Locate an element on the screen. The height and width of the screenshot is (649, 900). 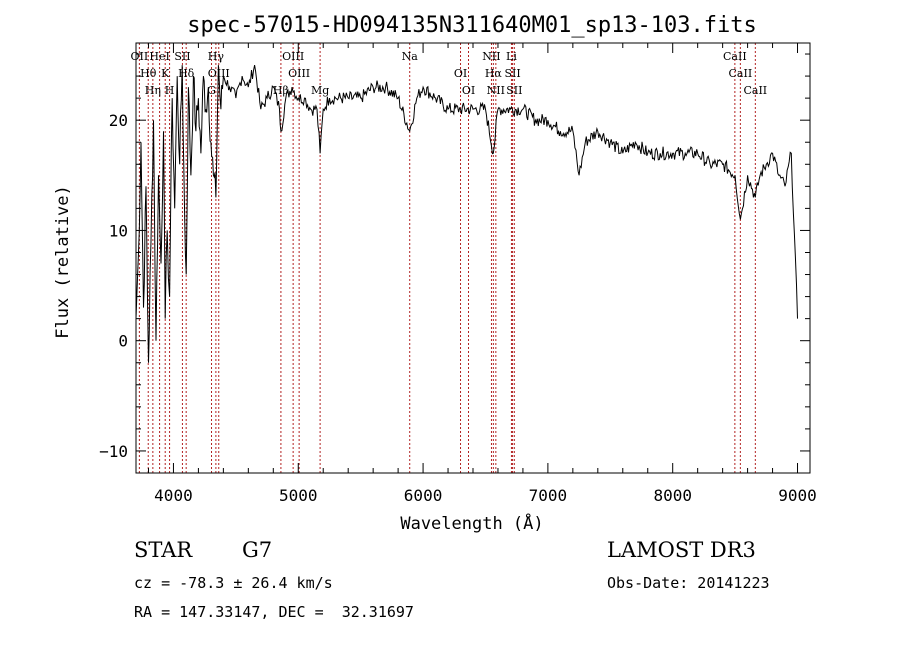
subclass: G7 is located at coordinates (257, 550).